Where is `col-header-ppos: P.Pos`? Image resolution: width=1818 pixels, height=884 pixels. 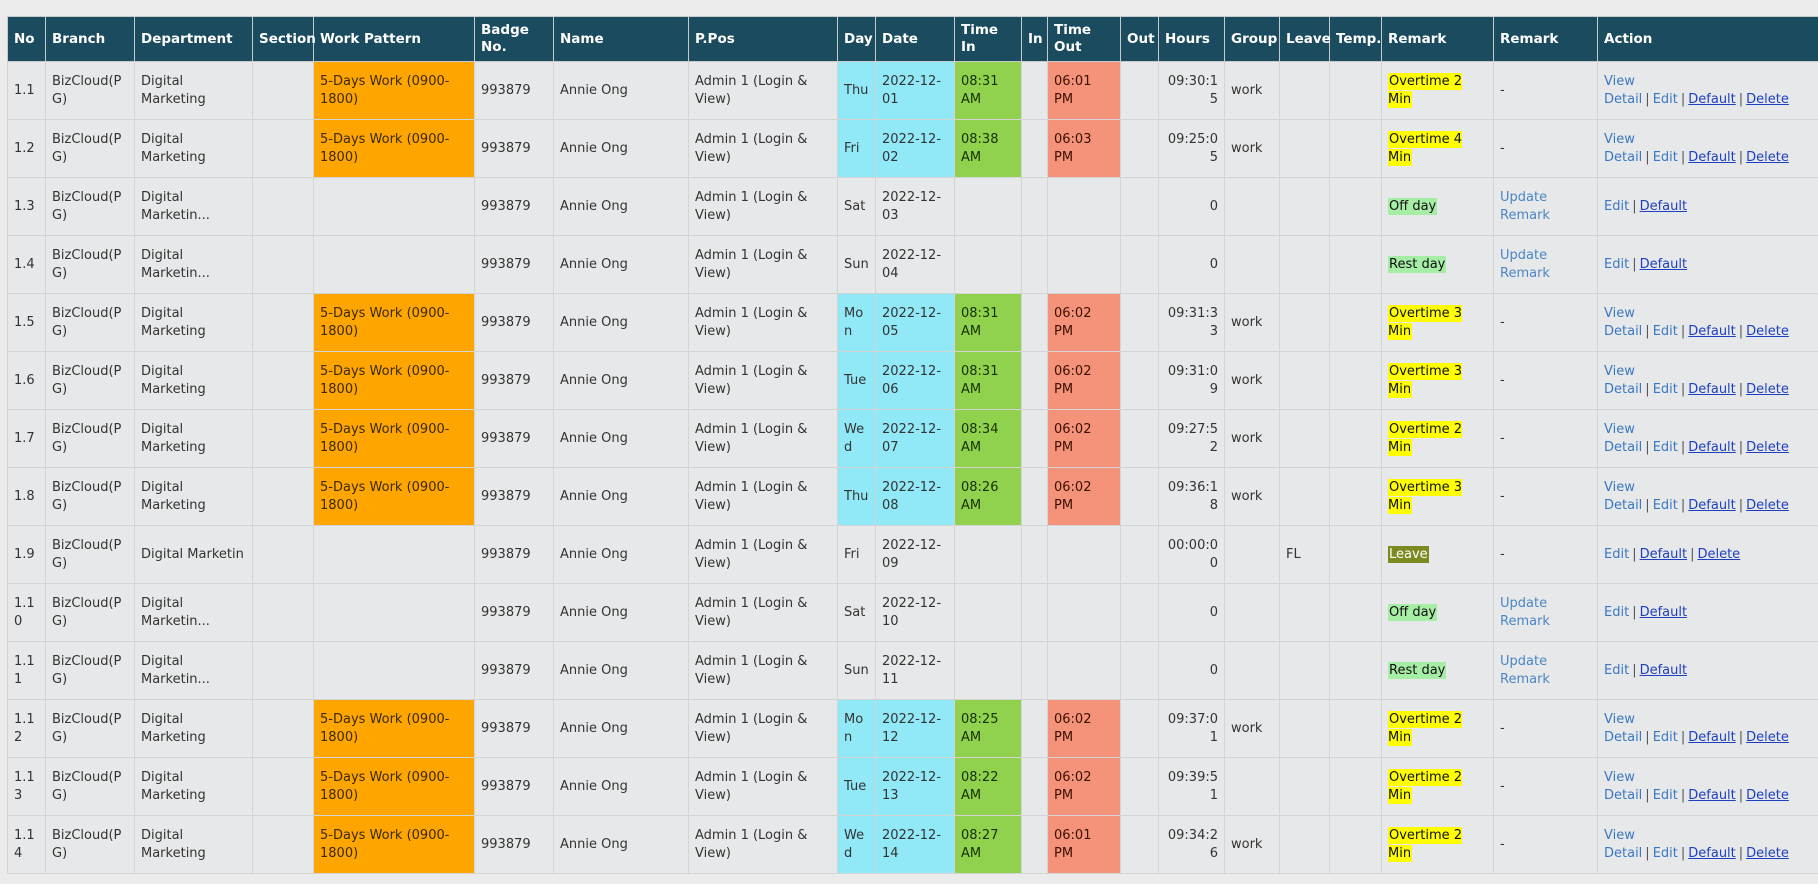
col-header-ppos: P.Pos is located at coordinates (763, 39).